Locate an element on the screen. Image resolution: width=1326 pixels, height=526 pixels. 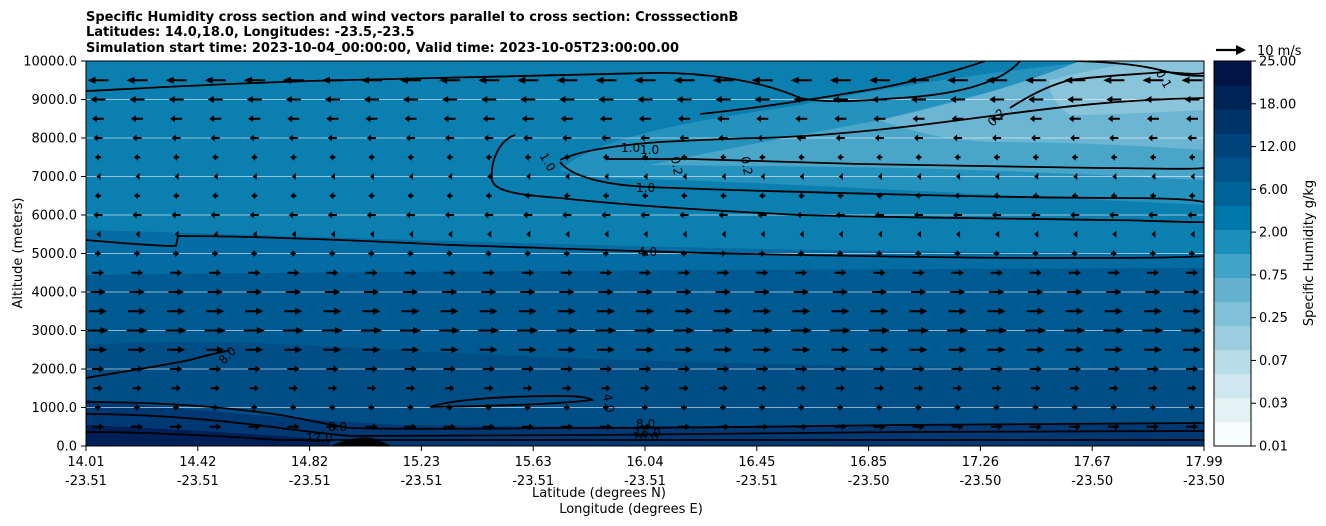
colorbar-tick-label: 18.00 is located at coordinates (1277, 104).